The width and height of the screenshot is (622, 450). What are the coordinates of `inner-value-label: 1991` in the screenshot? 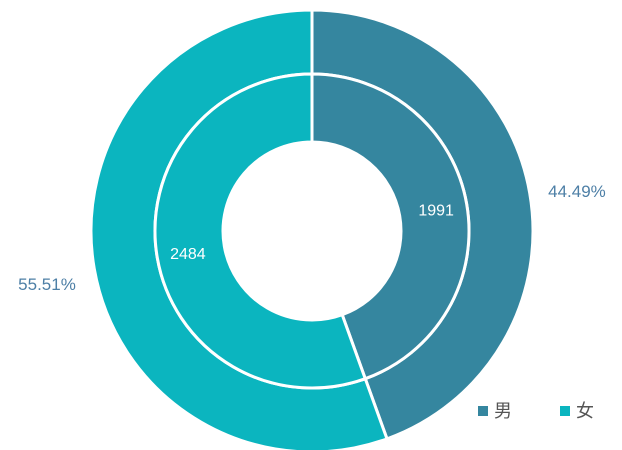 It's located at (436, 211).